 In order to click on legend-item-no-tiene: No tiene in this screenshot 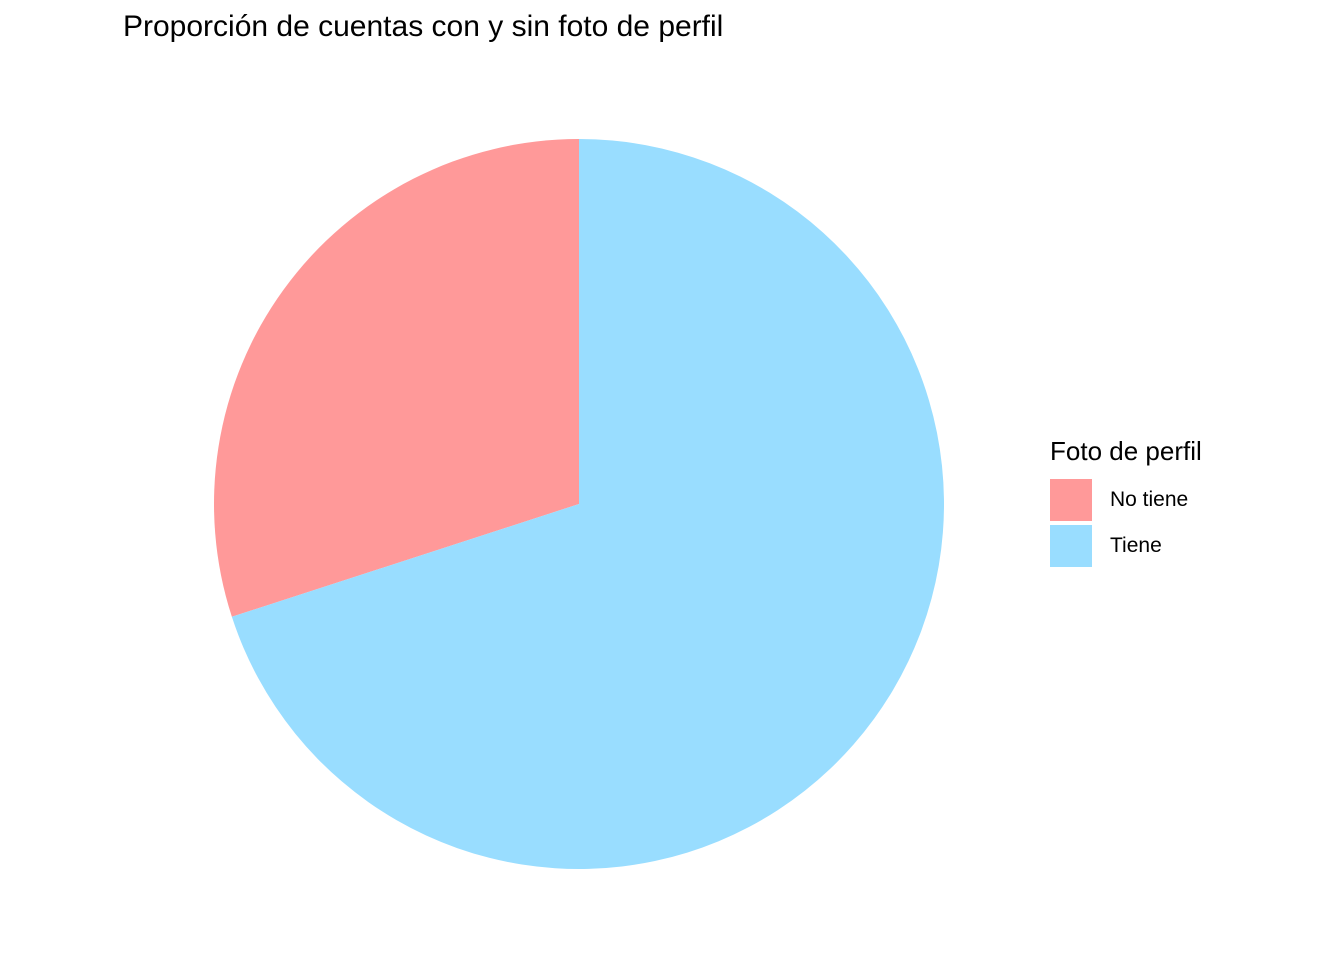, I will do `click(1126, 500)`.